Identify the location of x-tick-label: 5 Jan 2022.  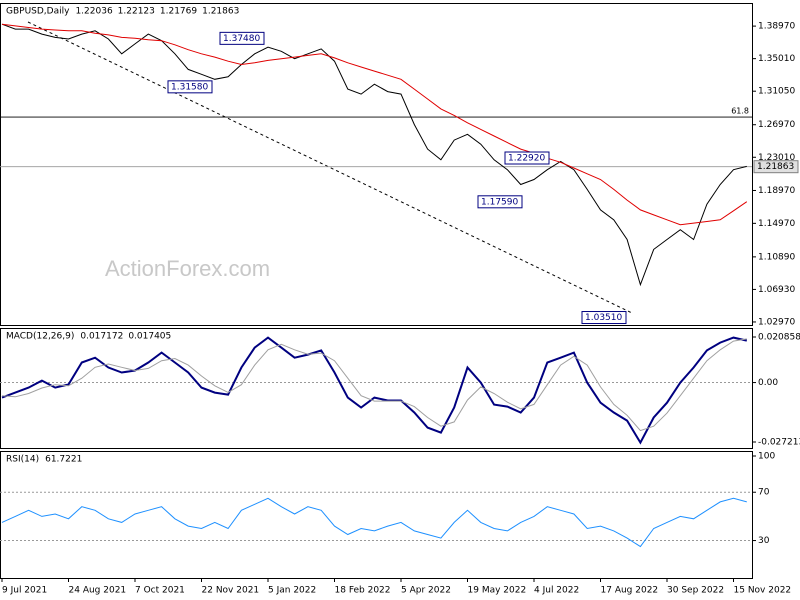
(292, 591).